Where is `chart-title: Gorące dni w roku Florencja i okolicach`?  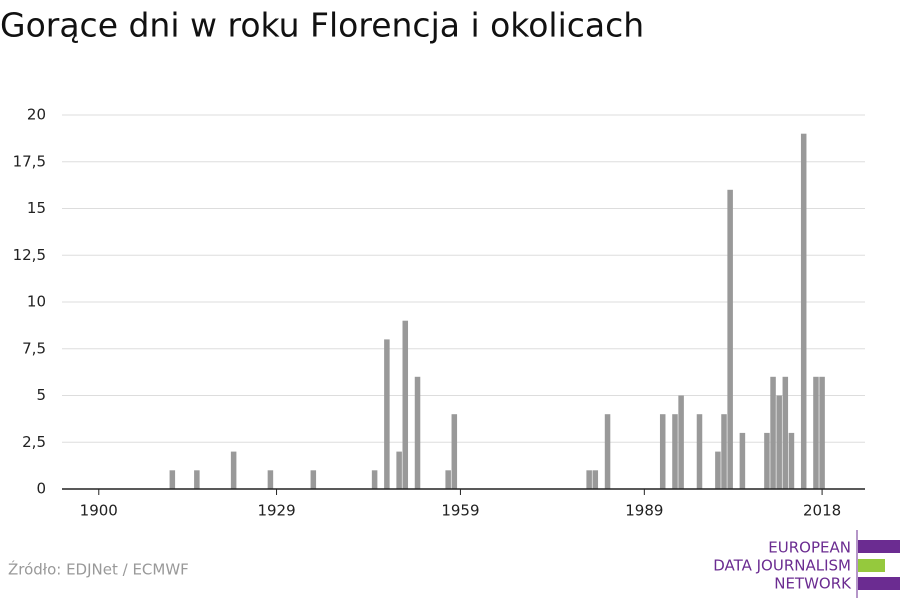 chart-title: Gorące dni w roku Florencja i okolicach is located at coordinates (322, 25).